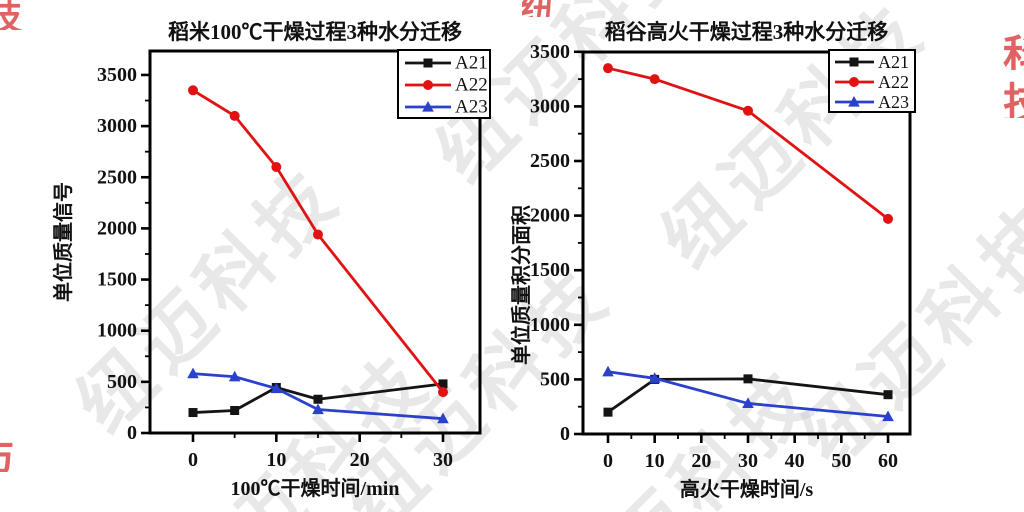 Image resolution: width=1024 pixels, height=512 pixels. I want to click on x-axis-title: 100℃干燥时间/min, so click(315, 488).